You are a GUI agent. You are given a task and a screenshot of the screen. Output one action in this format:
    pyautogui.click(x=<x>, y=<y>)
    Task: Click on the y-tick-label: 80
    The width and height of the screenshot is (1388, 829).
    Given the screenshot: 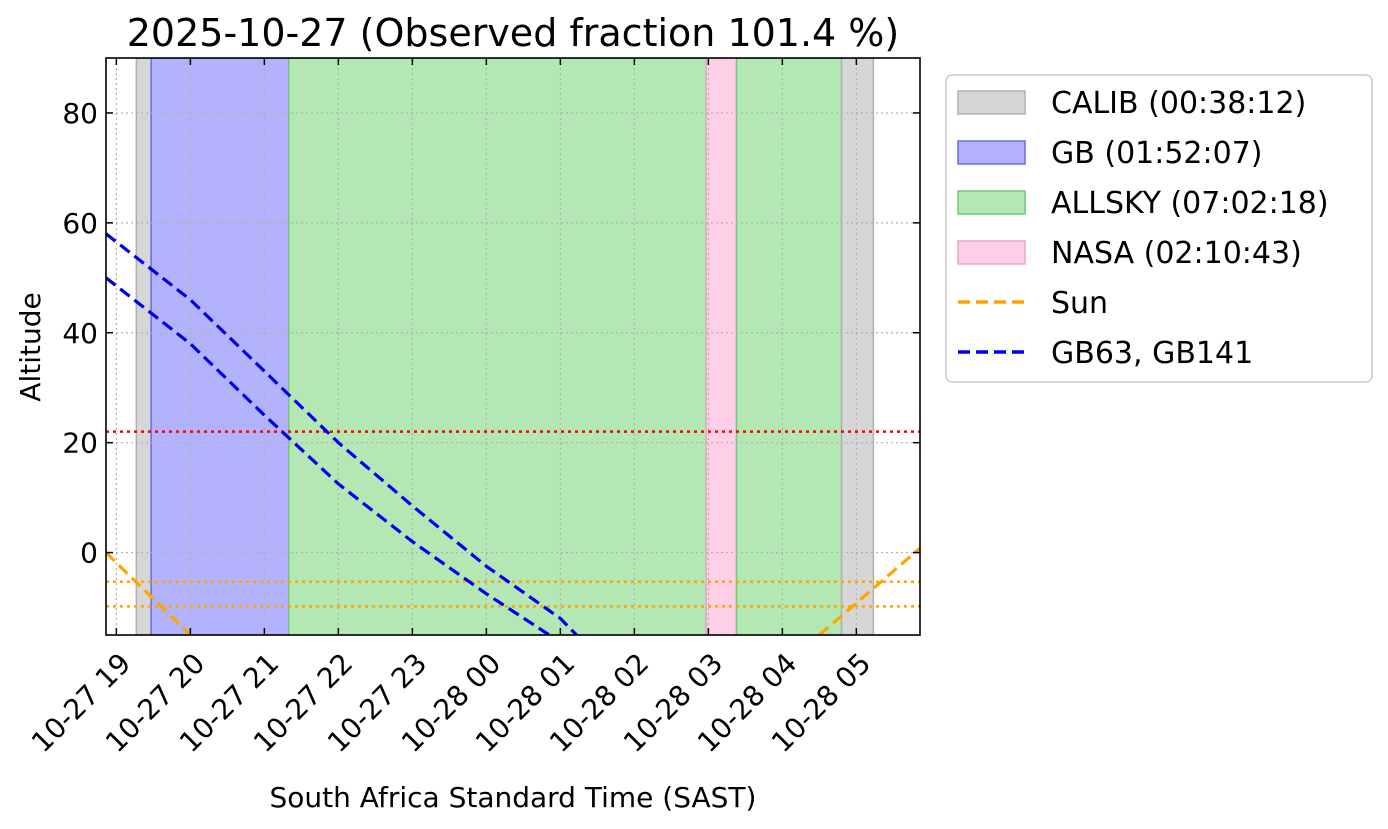 What is the action you would take?
    pyautogui.click(x=80, y=113)
    